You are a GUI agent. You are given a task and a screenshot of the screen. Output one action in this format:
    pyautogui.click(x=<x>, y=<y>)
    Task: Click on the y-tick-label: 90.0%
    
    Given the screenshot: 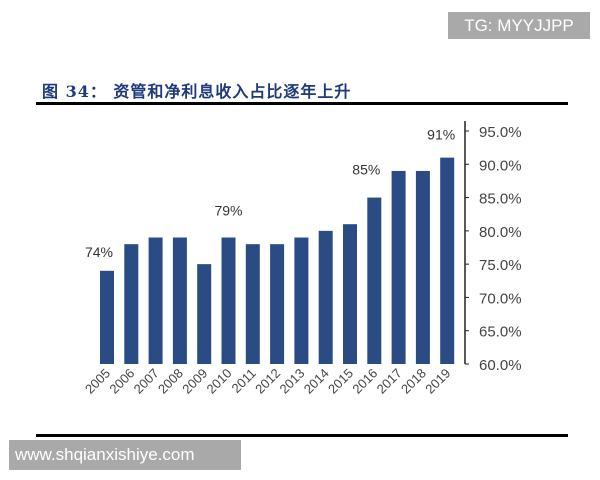 What is the action you would take?
    pyautogui.click(x=500, y=165)
    